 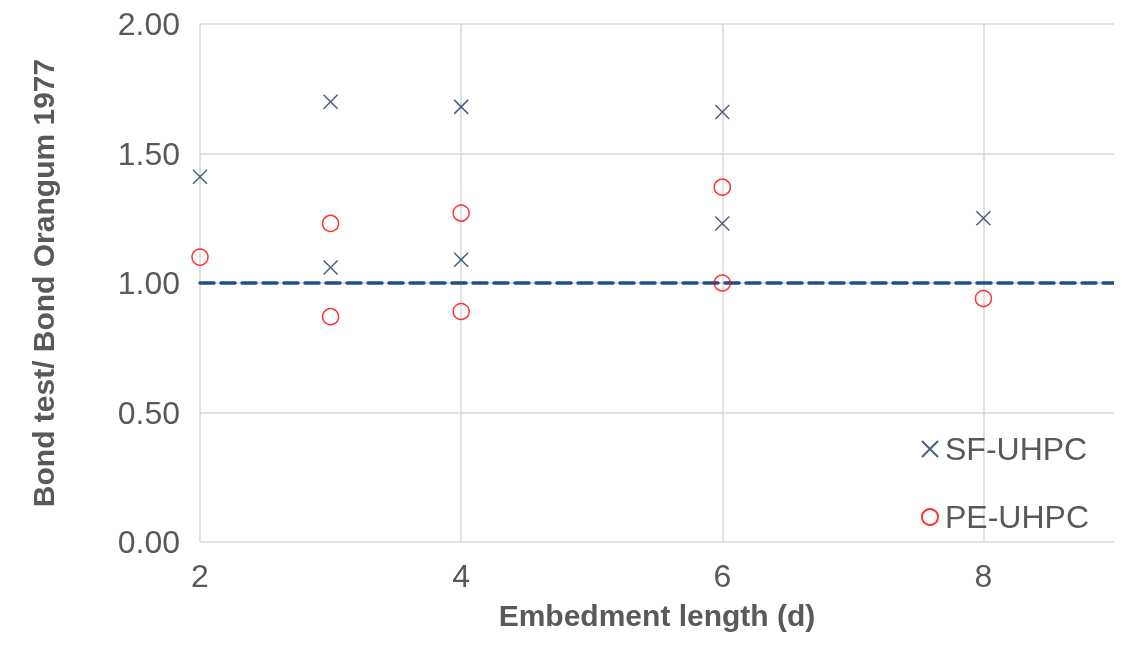 What do you see at coordinates (43, 283) in the screenshot?
I see `y-axis-title: Bond test/ Bond Orangum 1977` at bounding box center [43, 283].